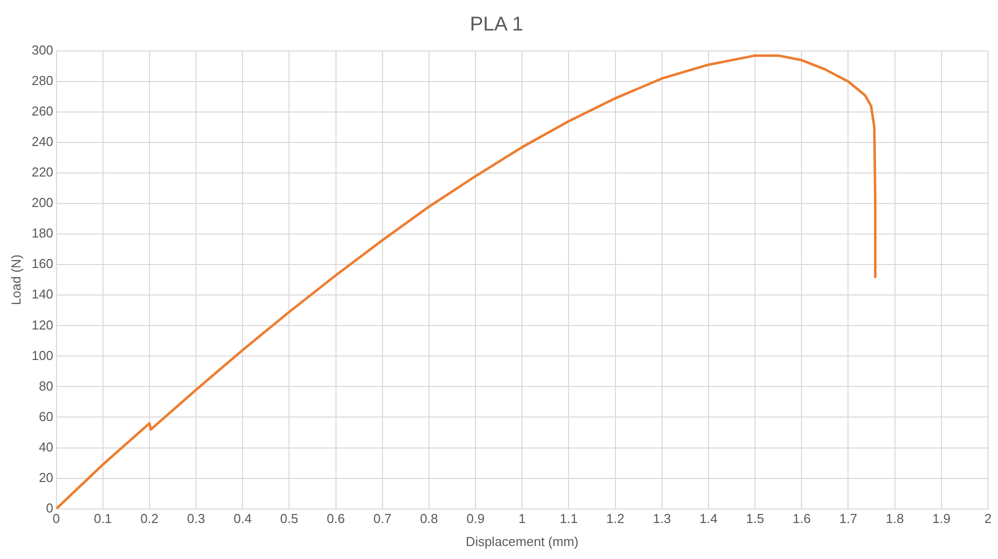 The image size is (998, 559). Describe the element at coordinates (988, 518) in the screenshot. I see `x-tick-label: 2` at that location.